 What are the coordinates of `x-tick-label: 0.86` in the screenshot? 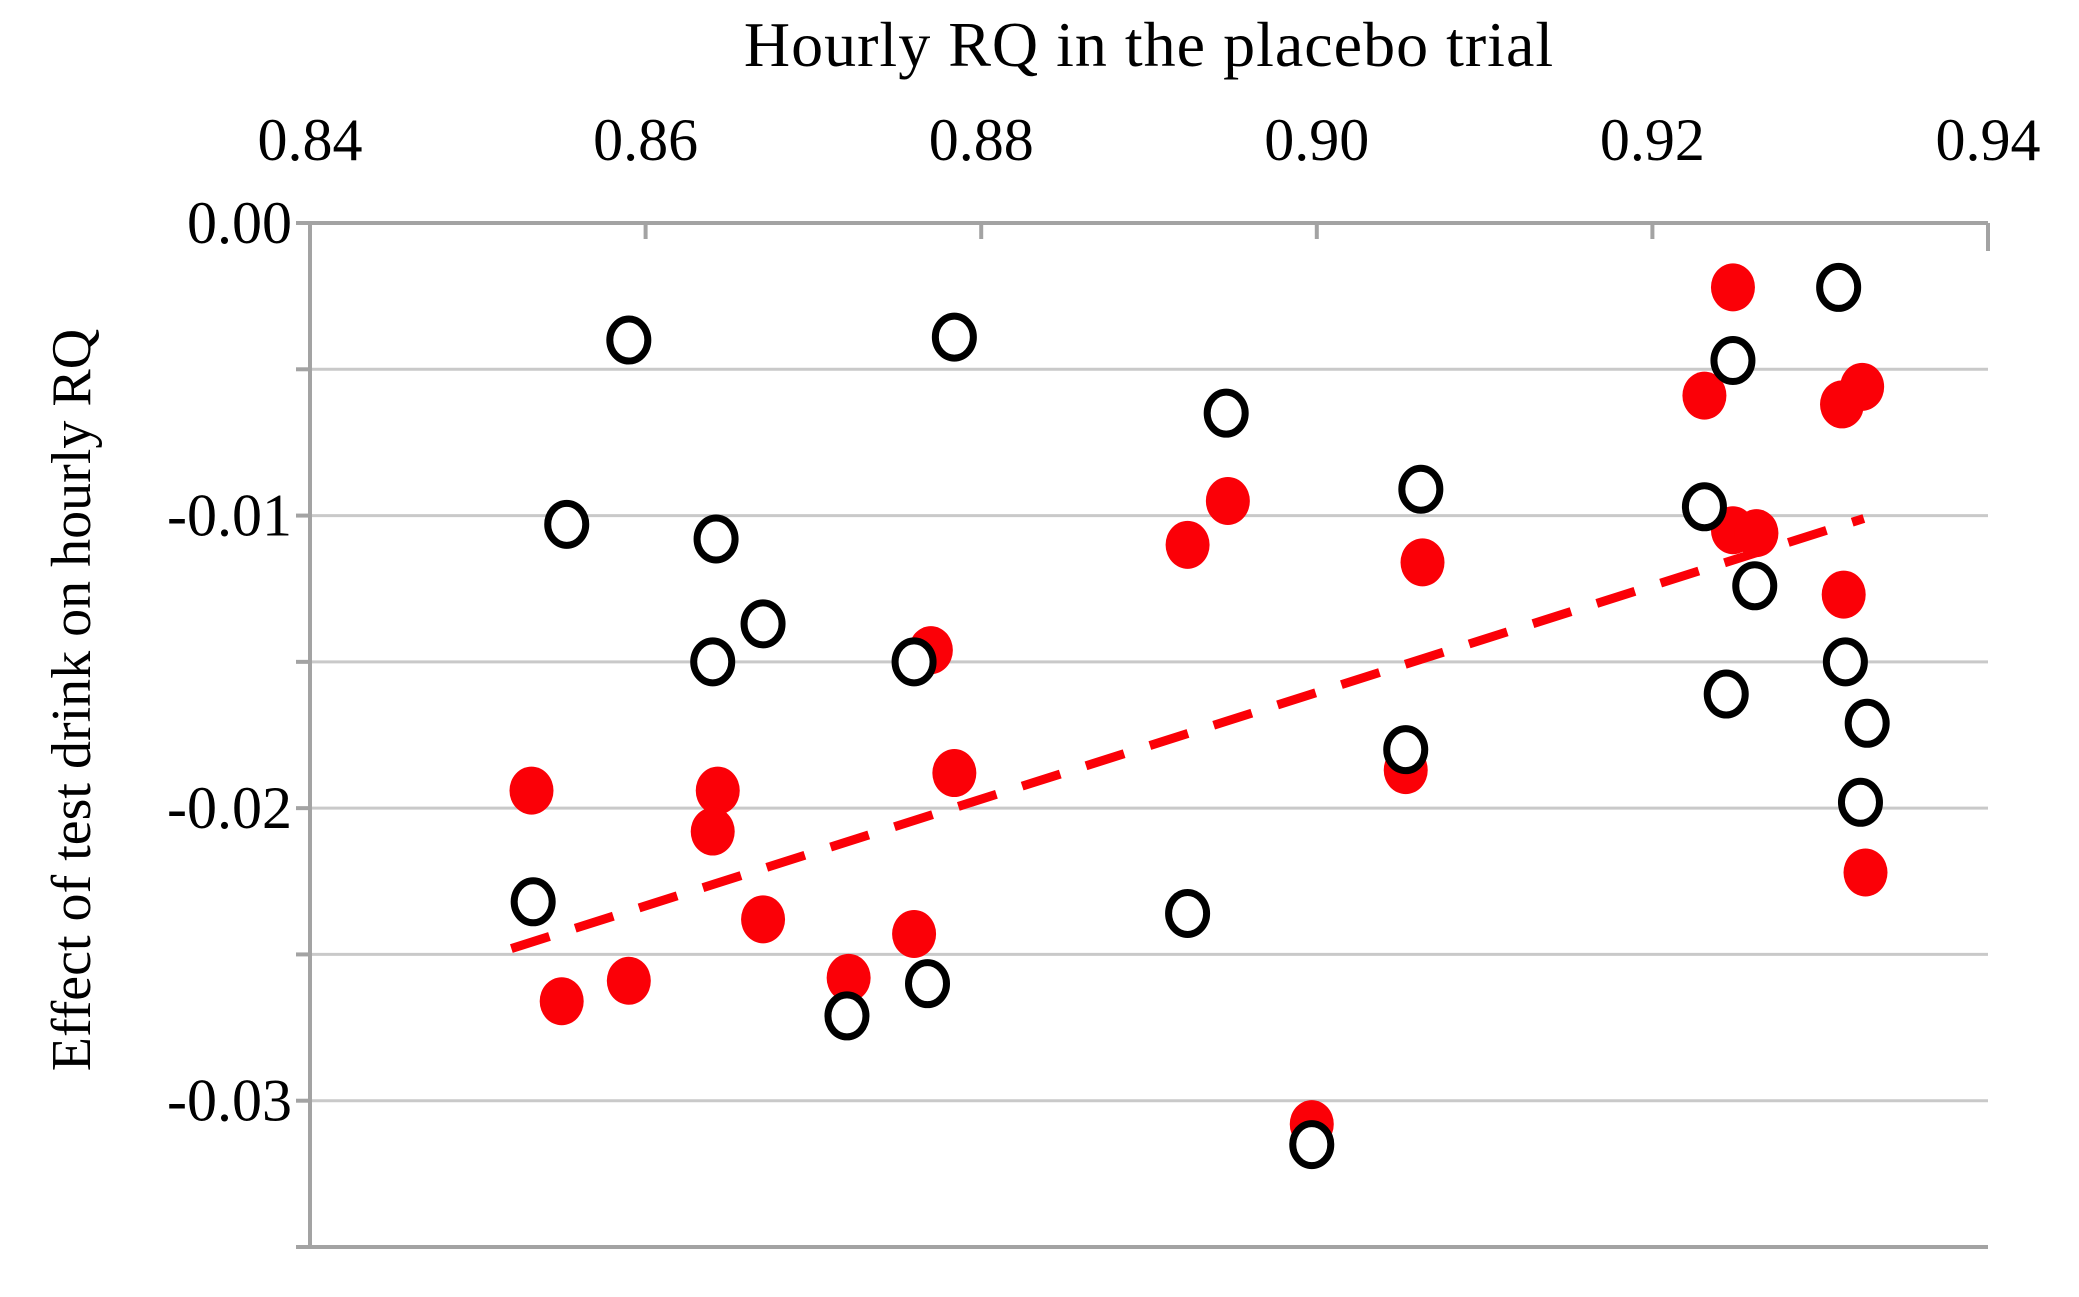 It's located at (645, 140).